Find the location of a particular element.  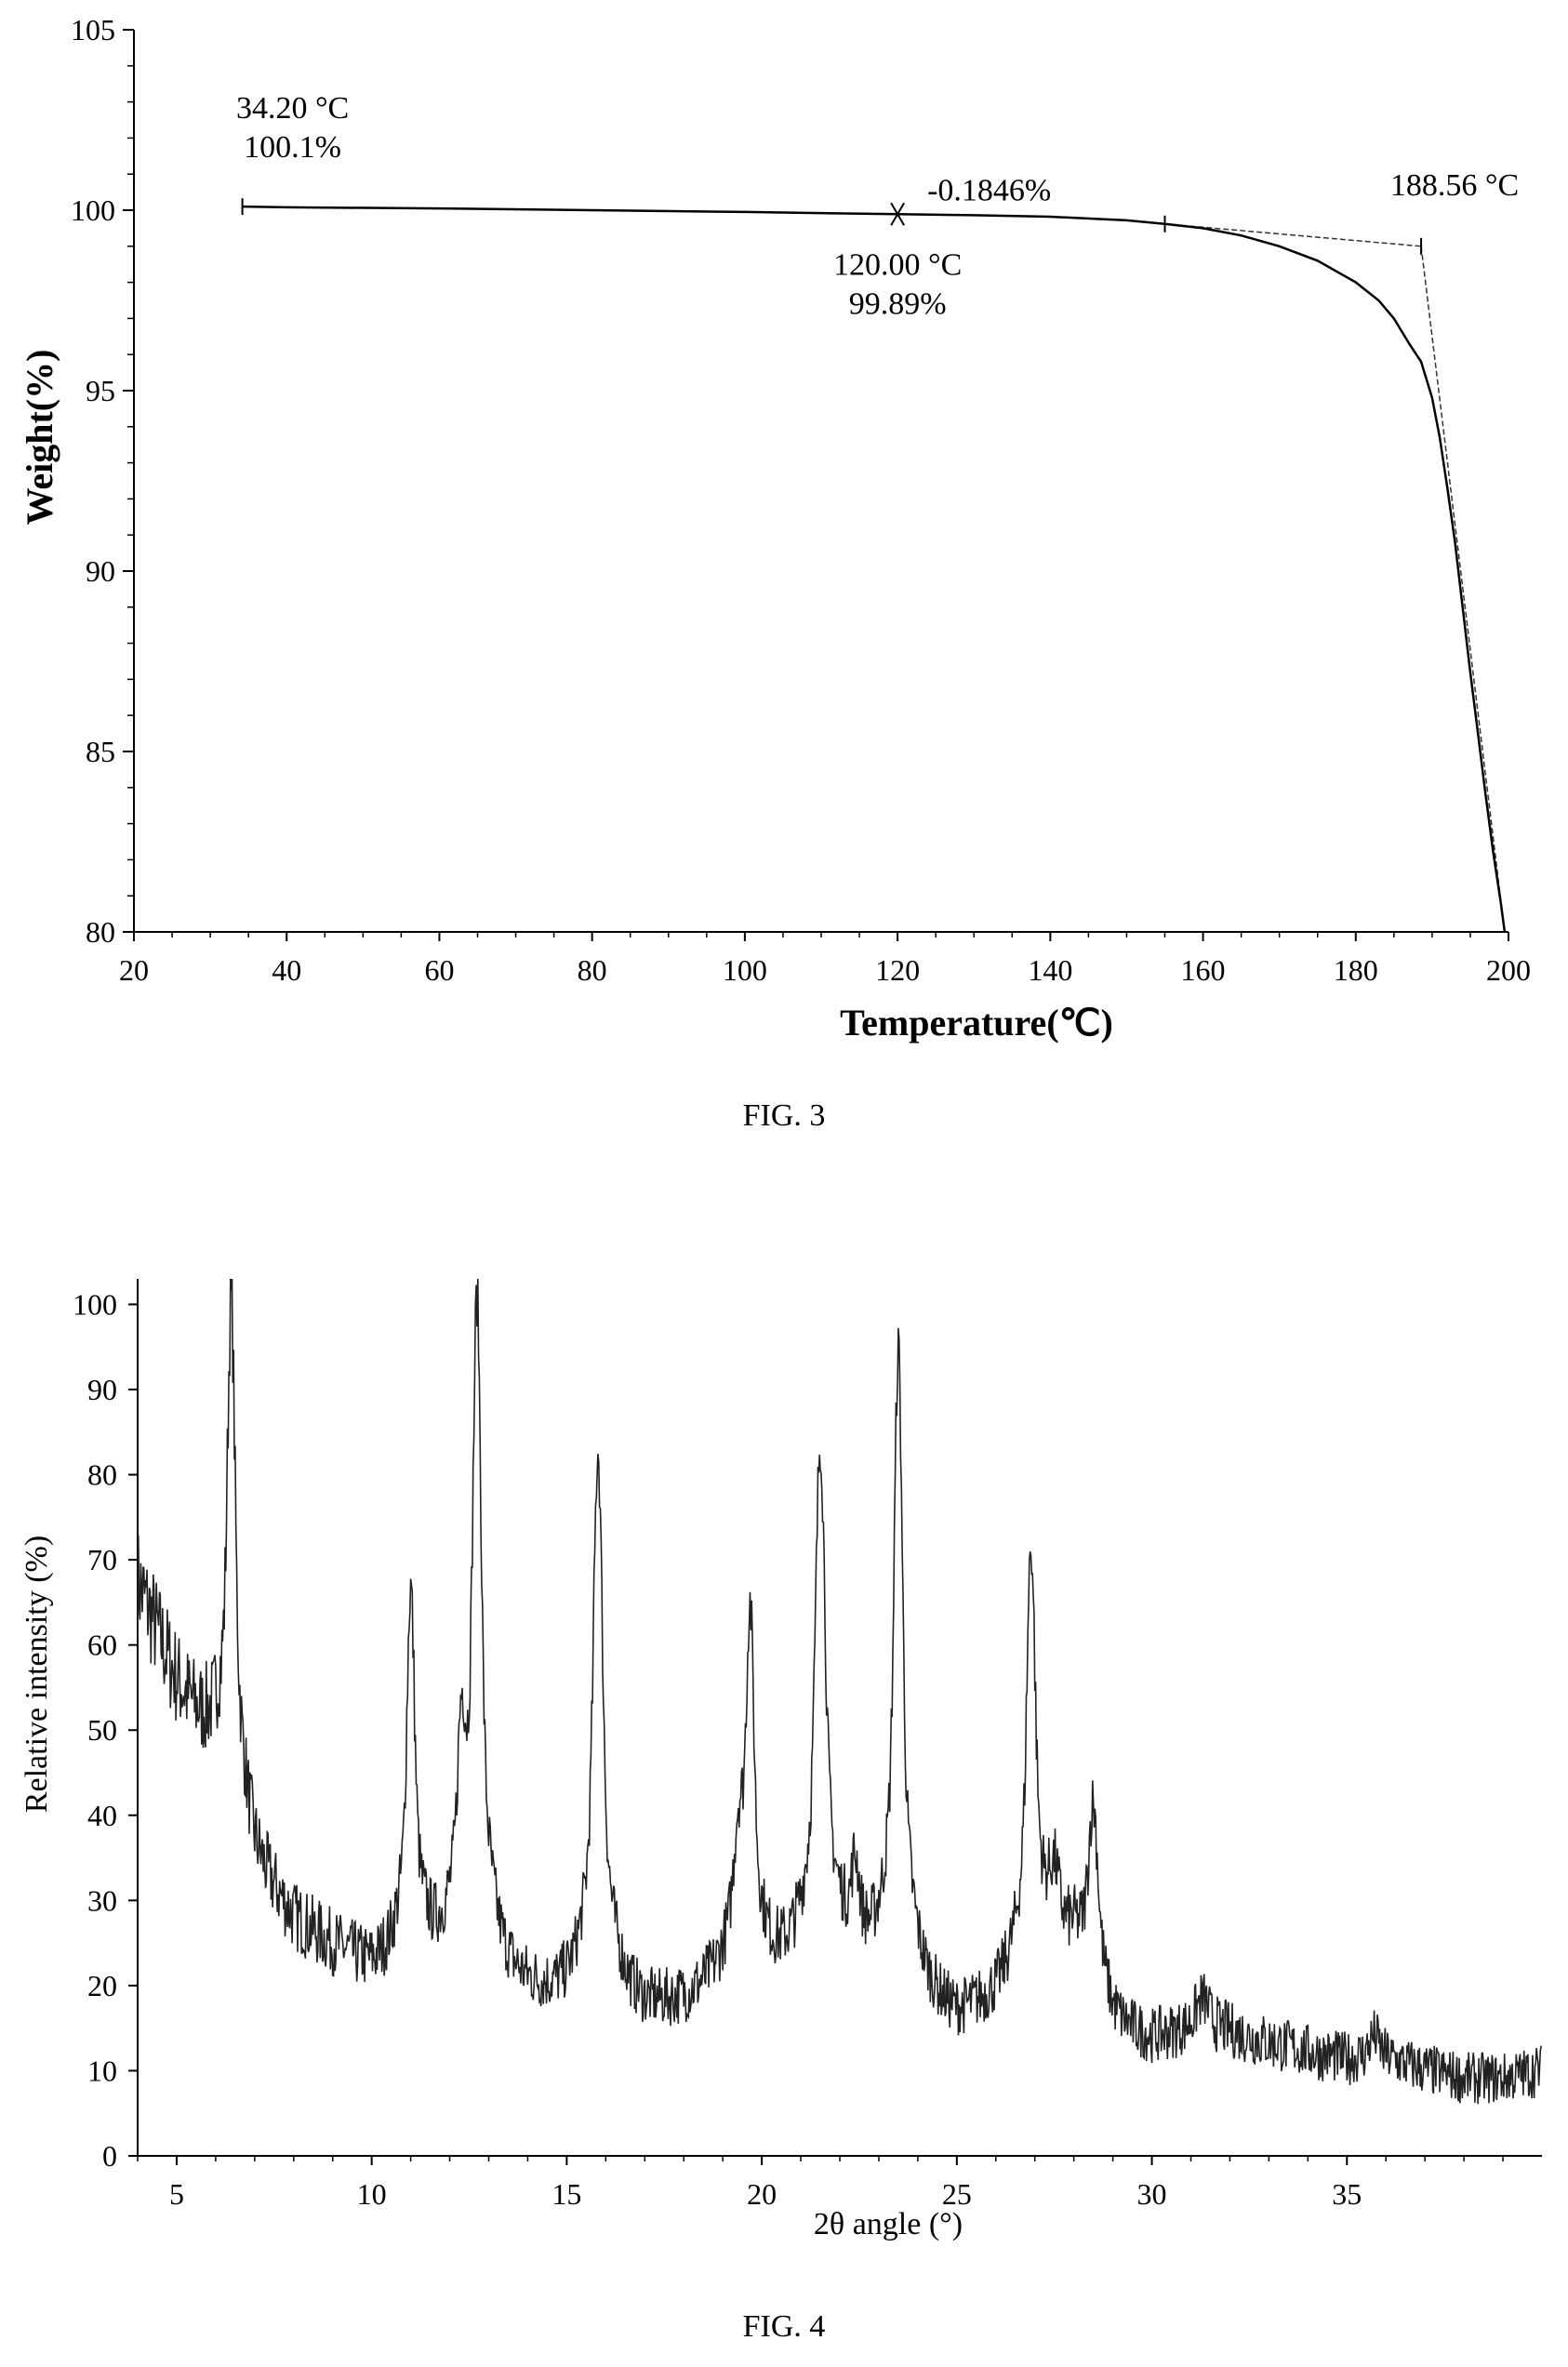

tga-annotation-label: 188.56 °C is located at coordinates (1454, 186).